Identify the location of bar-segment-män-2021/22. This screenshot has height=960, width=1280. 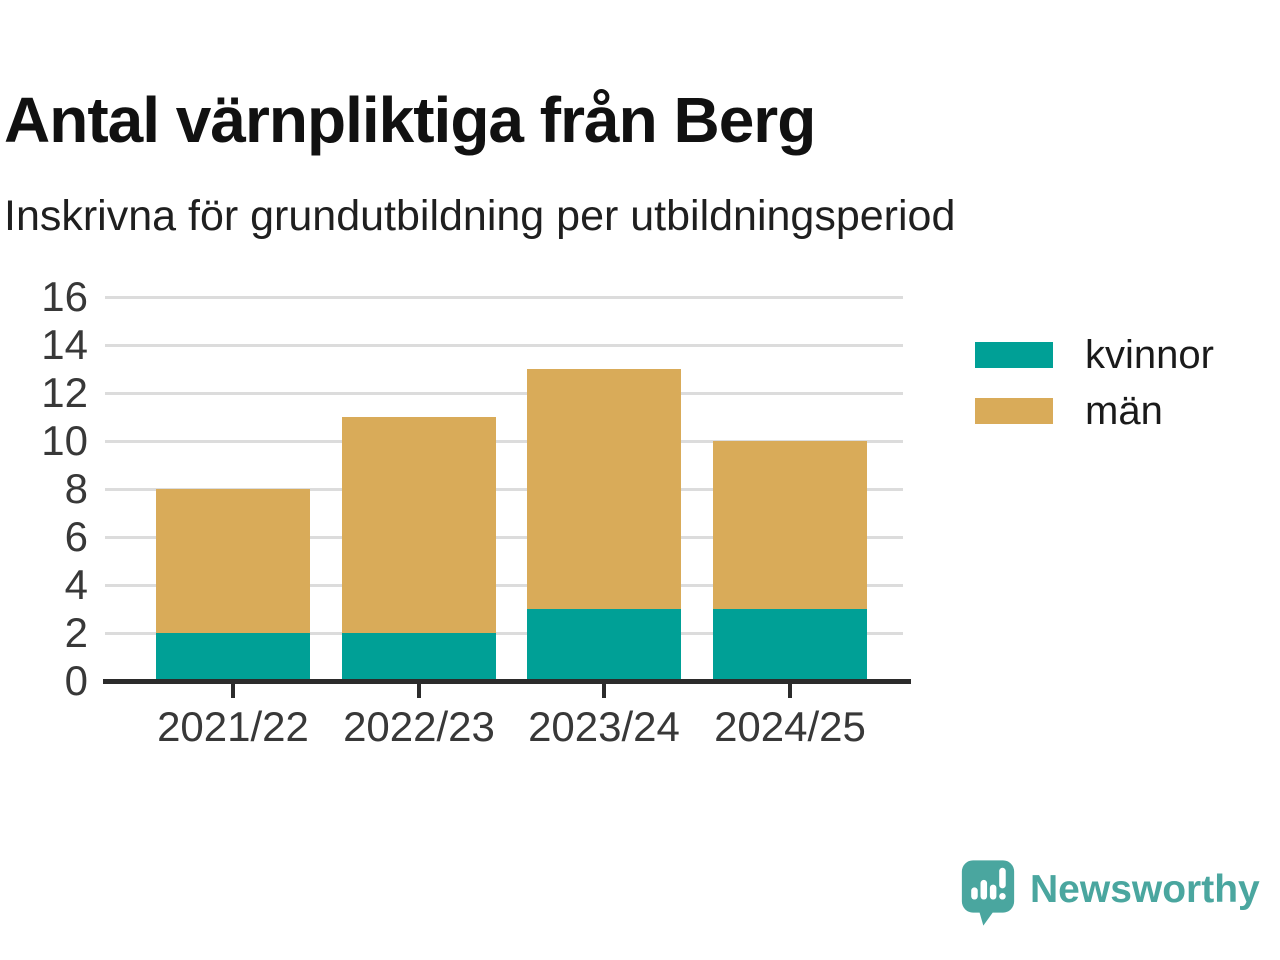
(233, 561).